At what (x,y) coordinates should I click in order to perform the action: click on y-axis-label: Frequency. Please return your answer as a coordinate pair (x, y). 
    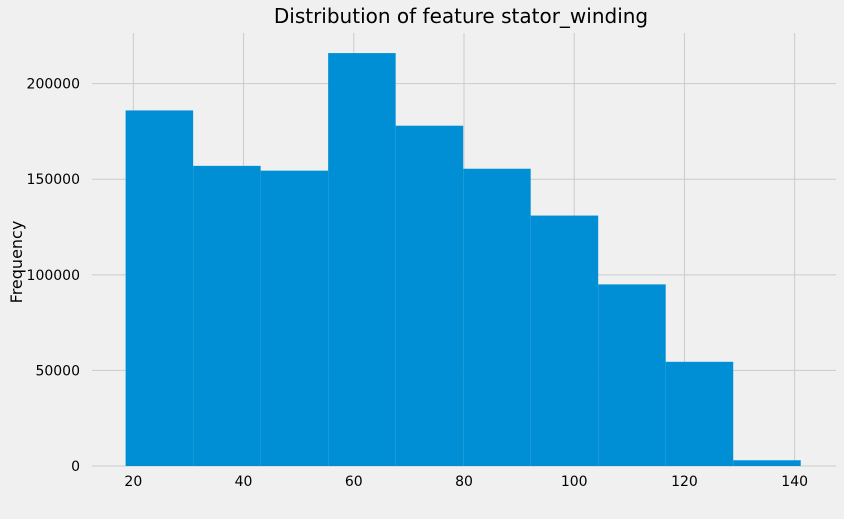
    Looking at the image, I should click on (16, 262).